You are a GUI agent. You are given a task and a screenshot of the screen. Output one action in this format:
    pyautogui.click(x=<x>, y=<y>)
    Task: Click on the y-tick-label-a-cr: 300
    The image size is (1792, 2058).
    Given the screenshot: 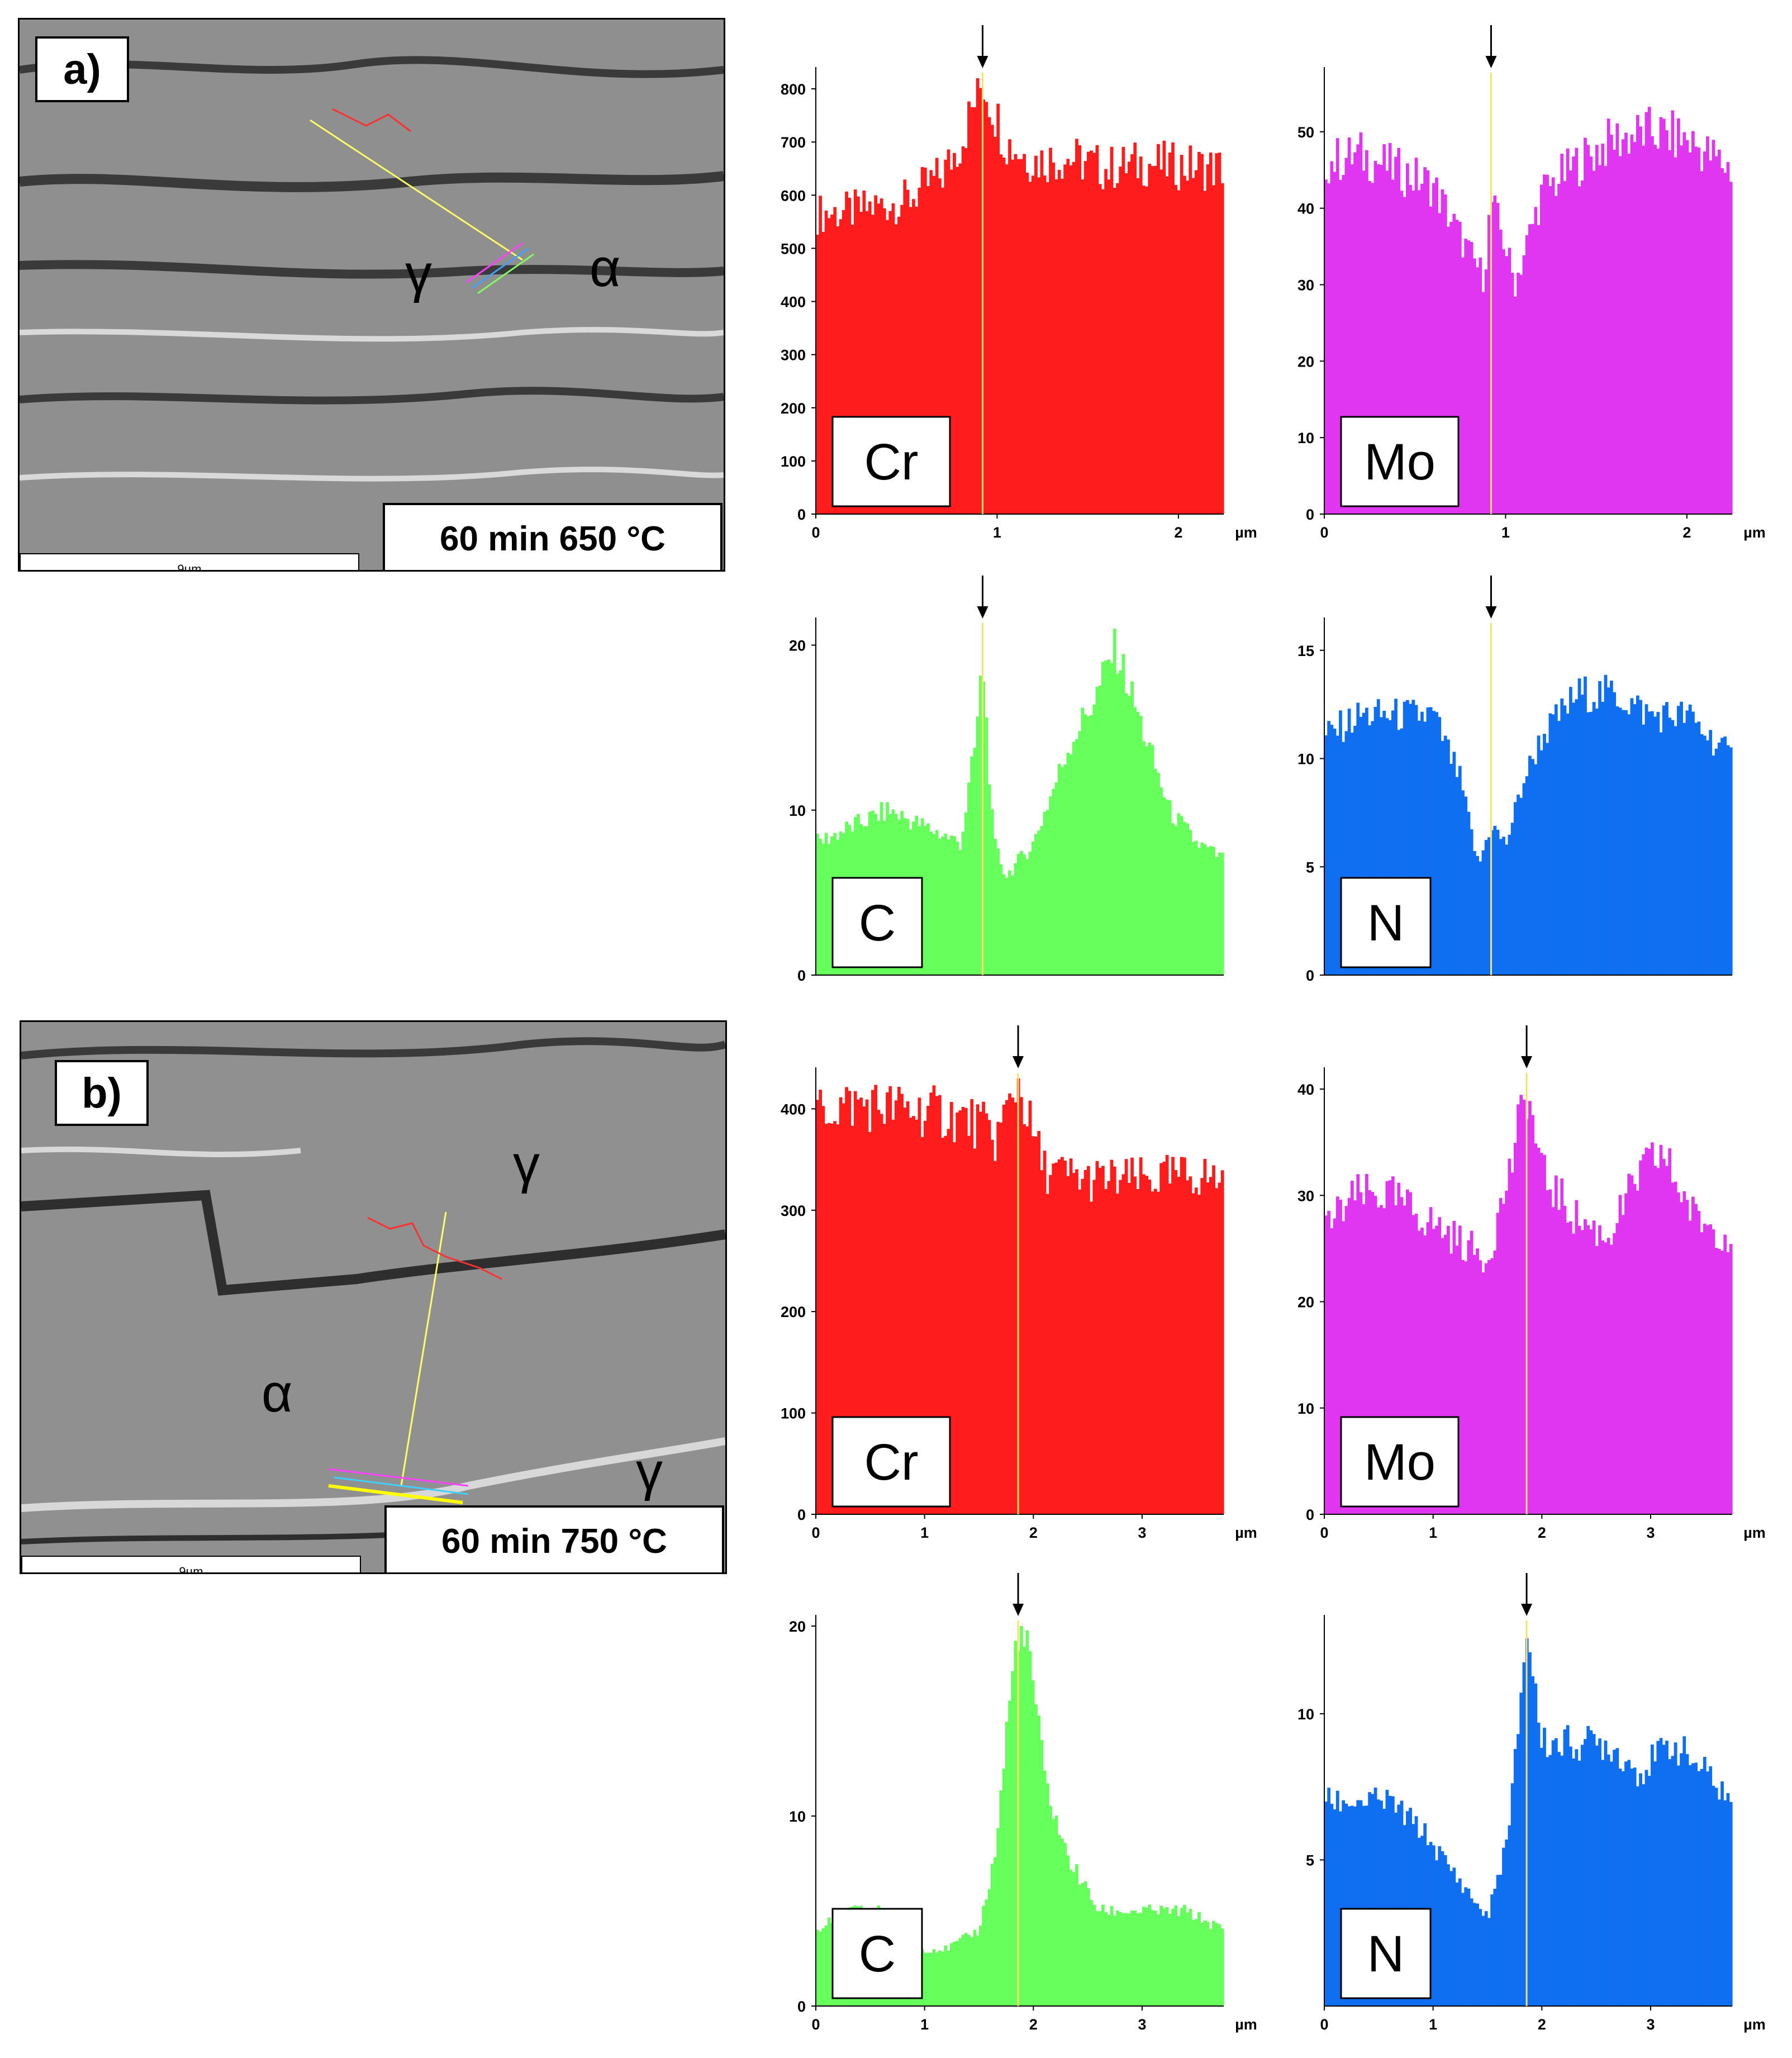 What is the action you would take?
    pyautogui.click(x=793, y=355)
    